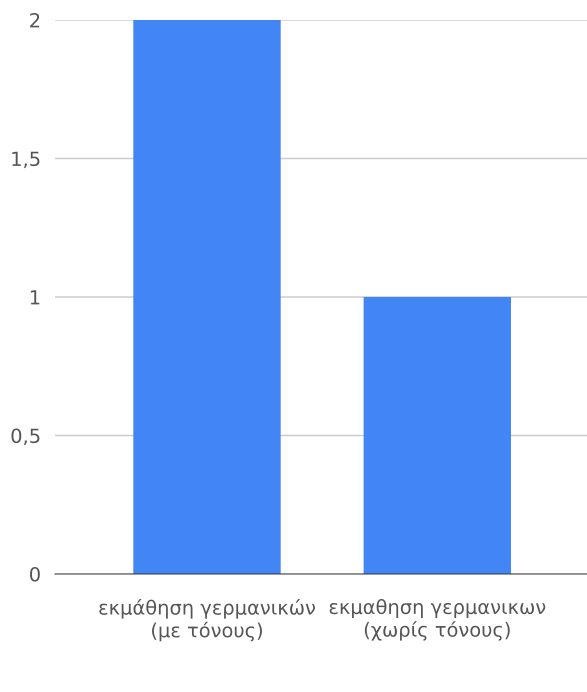 The height and width of the screenshot is (692, 587). What do you see at coordinates (26, 160) in the screenshot?
I see `y-tick-label: 1,5` at bounding box center [26, 160].